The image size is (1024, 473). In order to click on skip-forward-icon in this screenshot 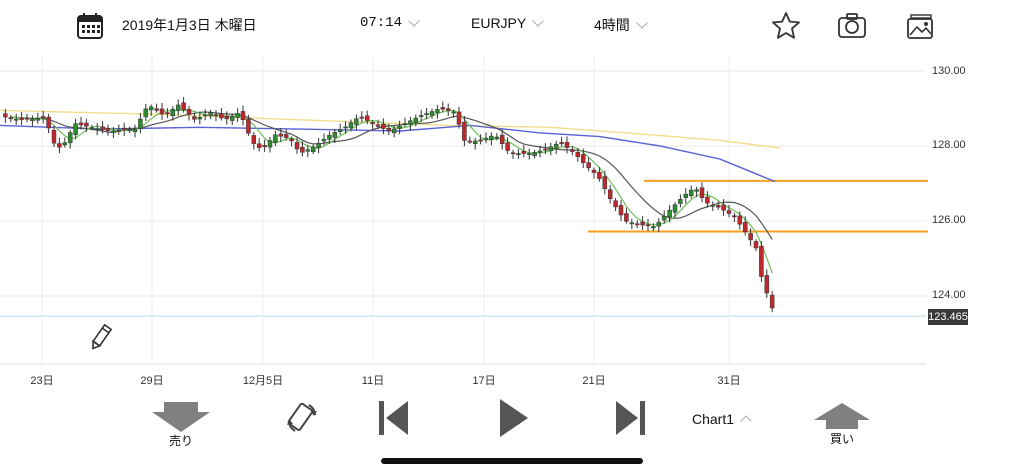, I will do `click(630, 418)`.